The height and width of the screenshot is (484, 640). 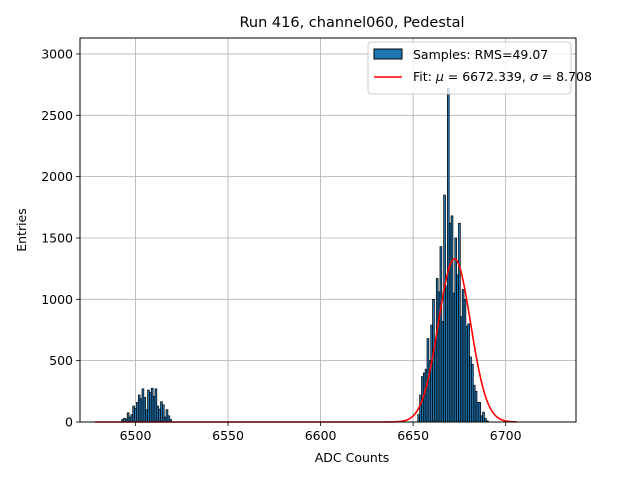 What do you see at coordinates (487, 76) in the screenshot?
I see `legend-fit-mu-value: = 6672.339,` at bounding box center [487, 76].